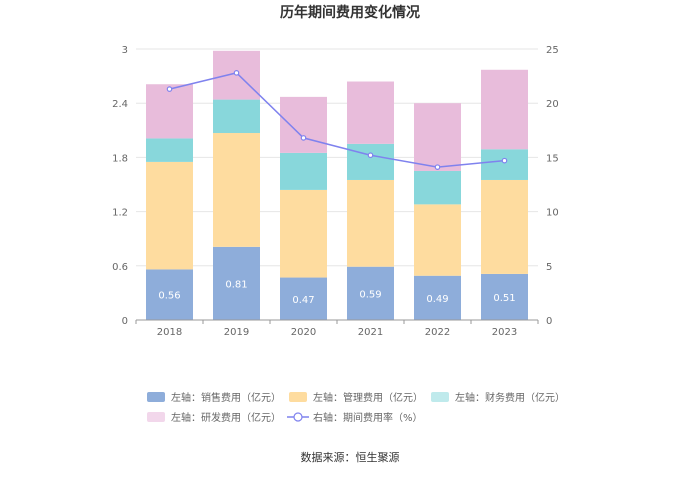  Describe the element at coordinates (120, 267) in the screenshot. I see `left-axis-tick-label: 0.6` at that location.